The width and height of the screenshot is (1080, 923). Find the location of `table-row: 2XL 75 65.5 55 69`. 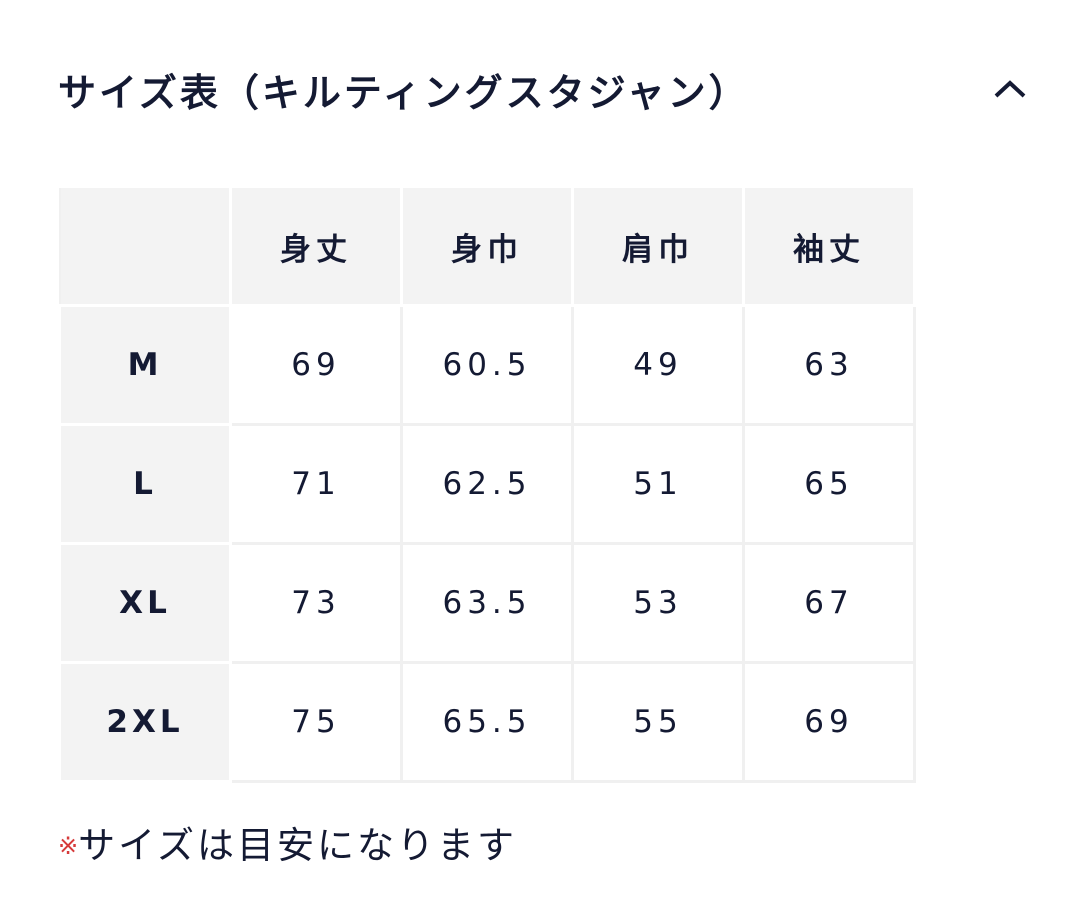

table-row: 2XL 75 65.5 55 69 is located at coordinates (487, 722).